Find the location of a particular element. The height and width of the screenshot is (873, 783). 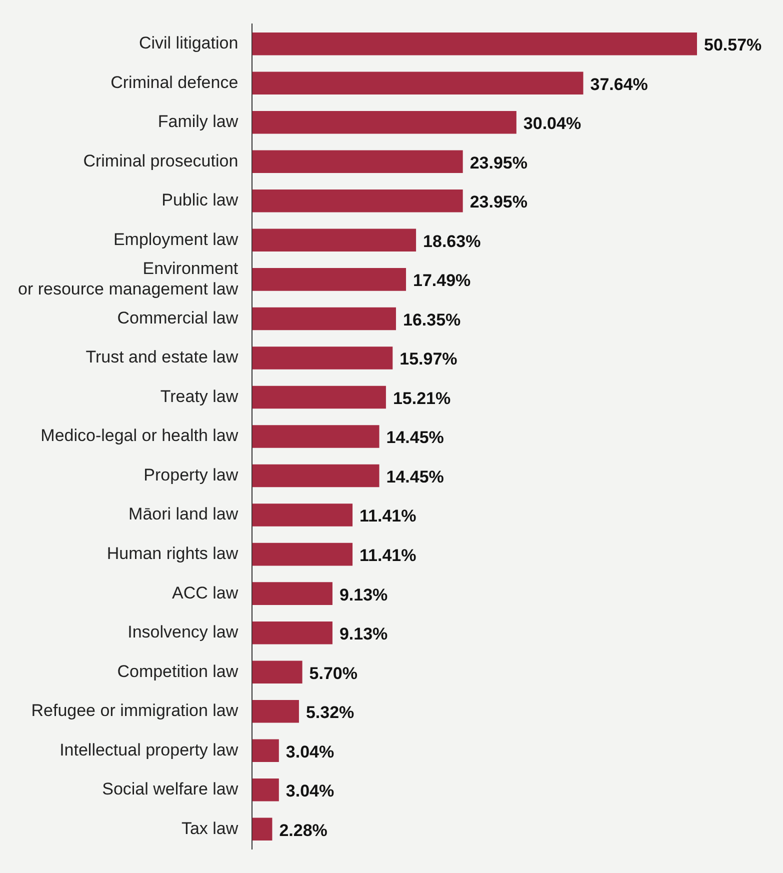

y-tick-label: Competition law is located at coordinates (178, 671).